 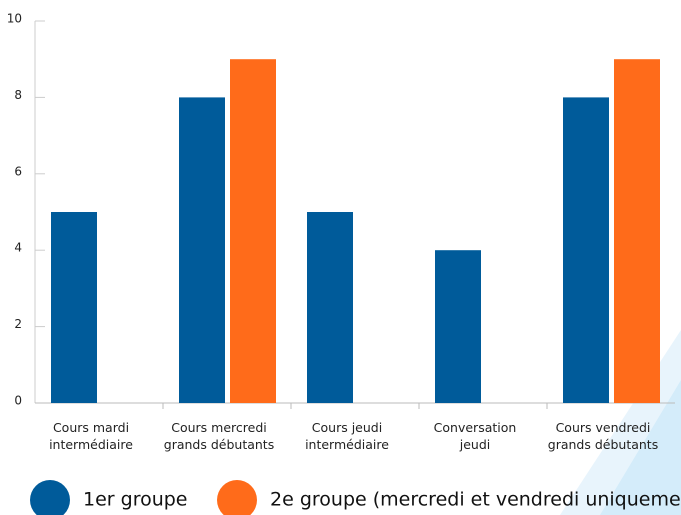 What do you see at coordinates (18, 401) in the screenshot?
I see `y-tick-label: 0` at bounding box center [18, 401].